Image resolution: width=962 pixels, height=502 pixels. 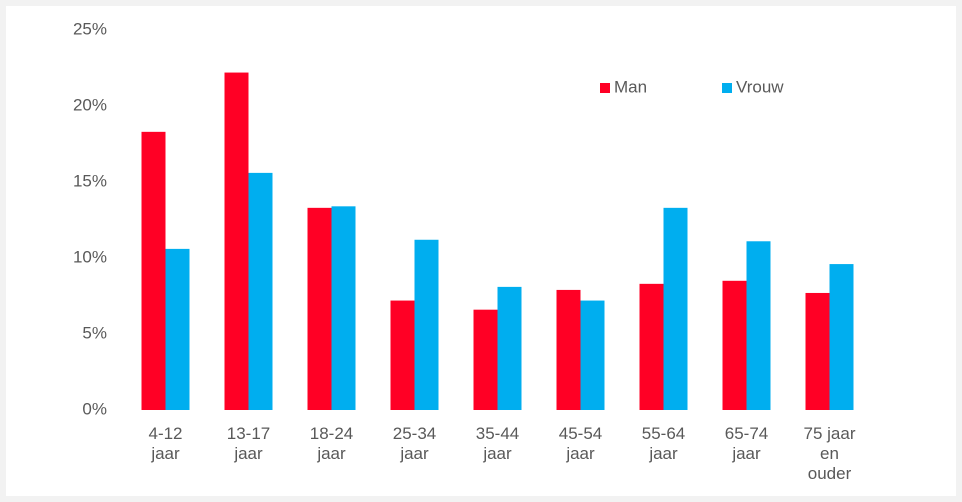 What do you see at coordinates (94, 408) in the screenshot?
I see `y-tick-label: 0%` at bounding box center [94, 408].